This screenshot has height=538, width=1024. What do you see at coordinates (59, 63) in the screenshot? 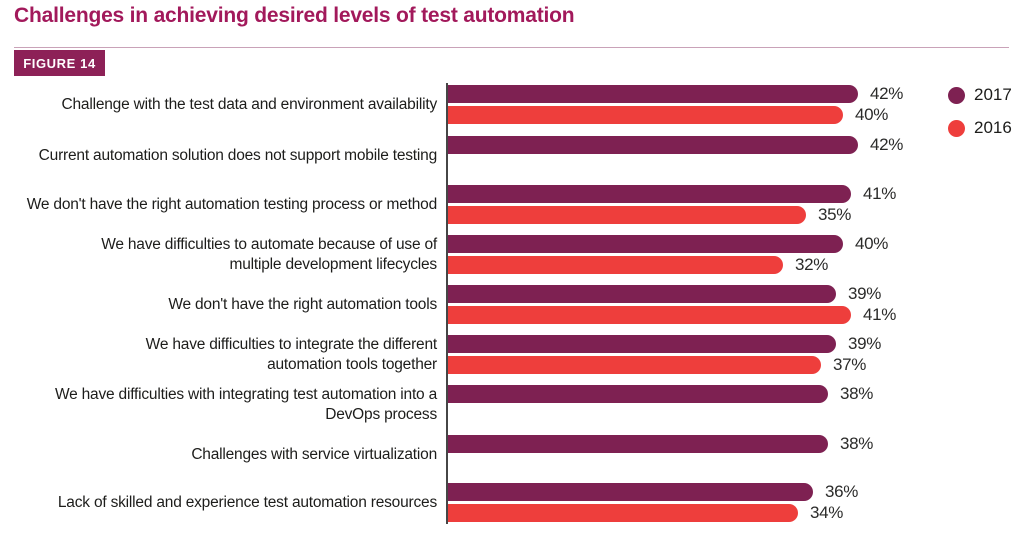
I see `figure-number-badge: FIGURE 14` at bounding box center [59, 63].